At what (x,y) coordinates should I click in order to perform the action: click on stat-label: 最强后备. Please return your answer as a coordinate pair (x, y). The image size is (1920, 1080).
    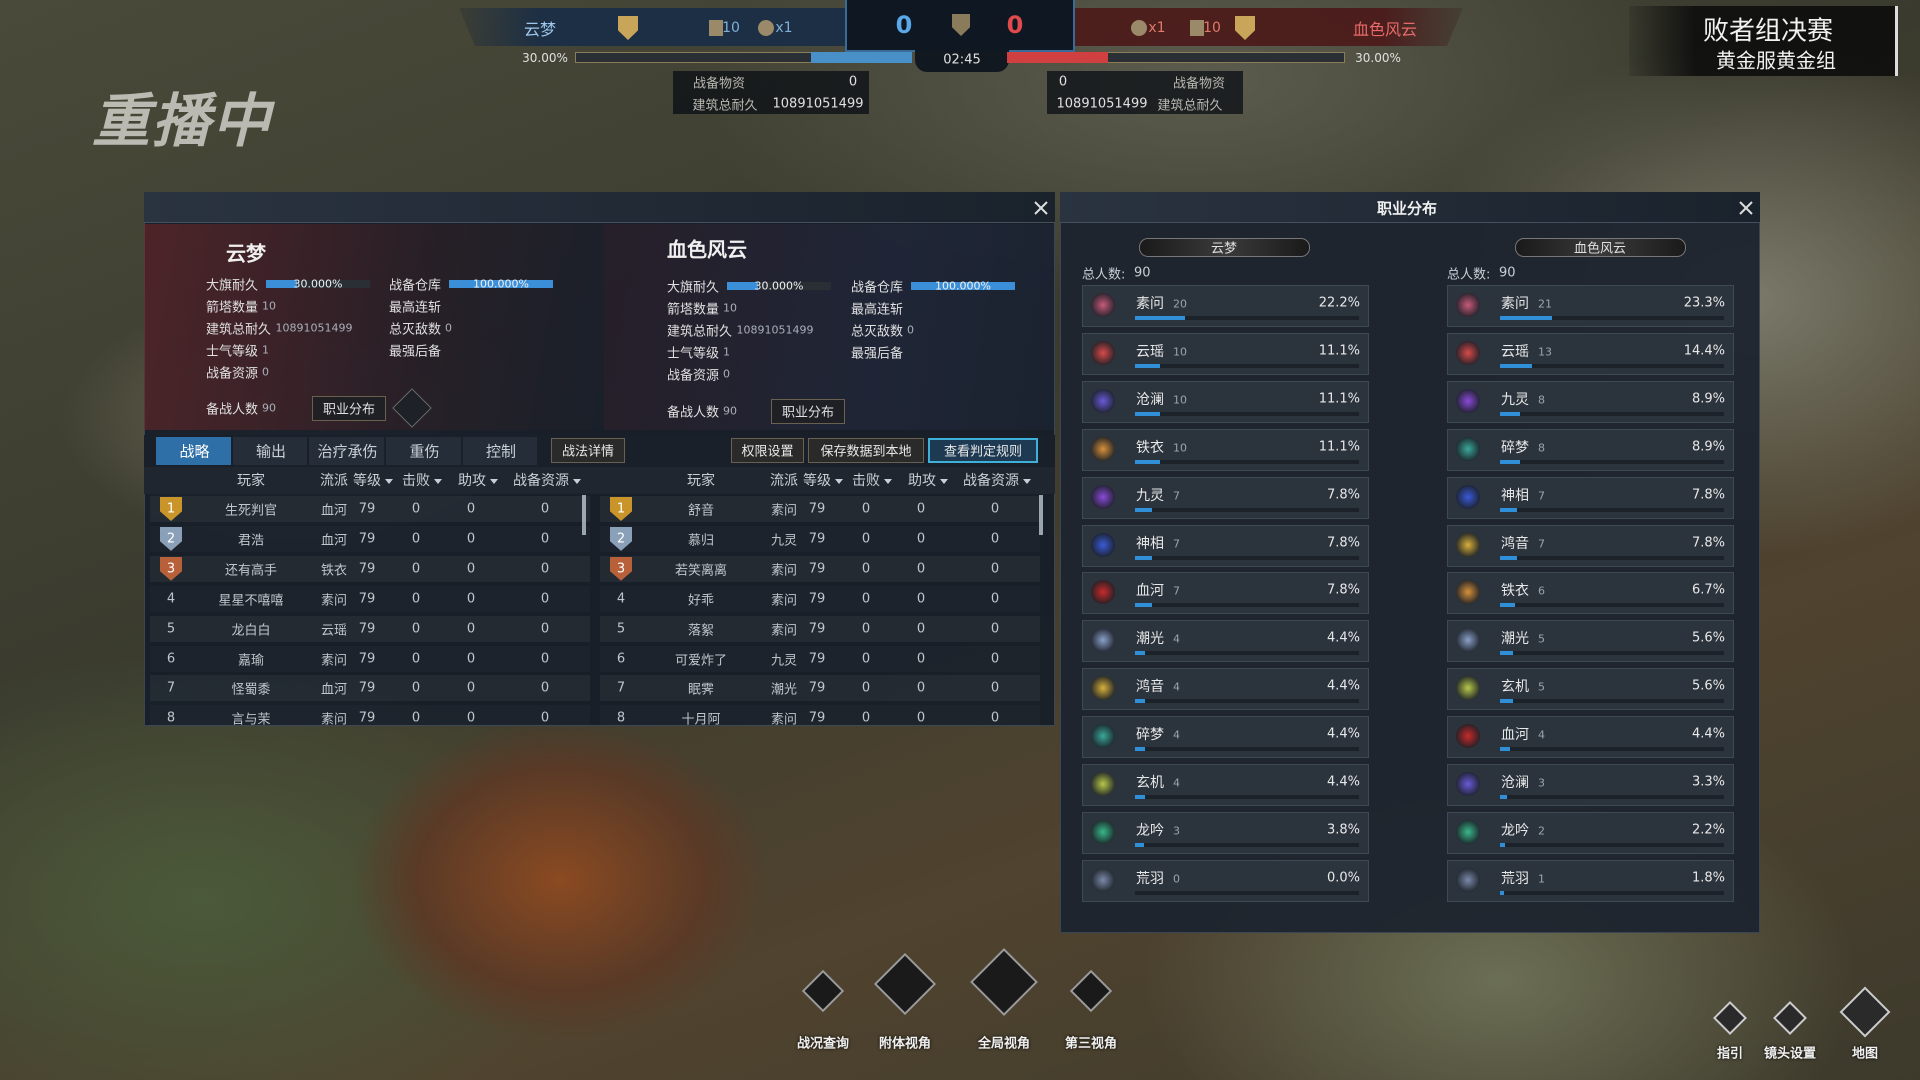
    Looking at the image, I should click on (877, 354).